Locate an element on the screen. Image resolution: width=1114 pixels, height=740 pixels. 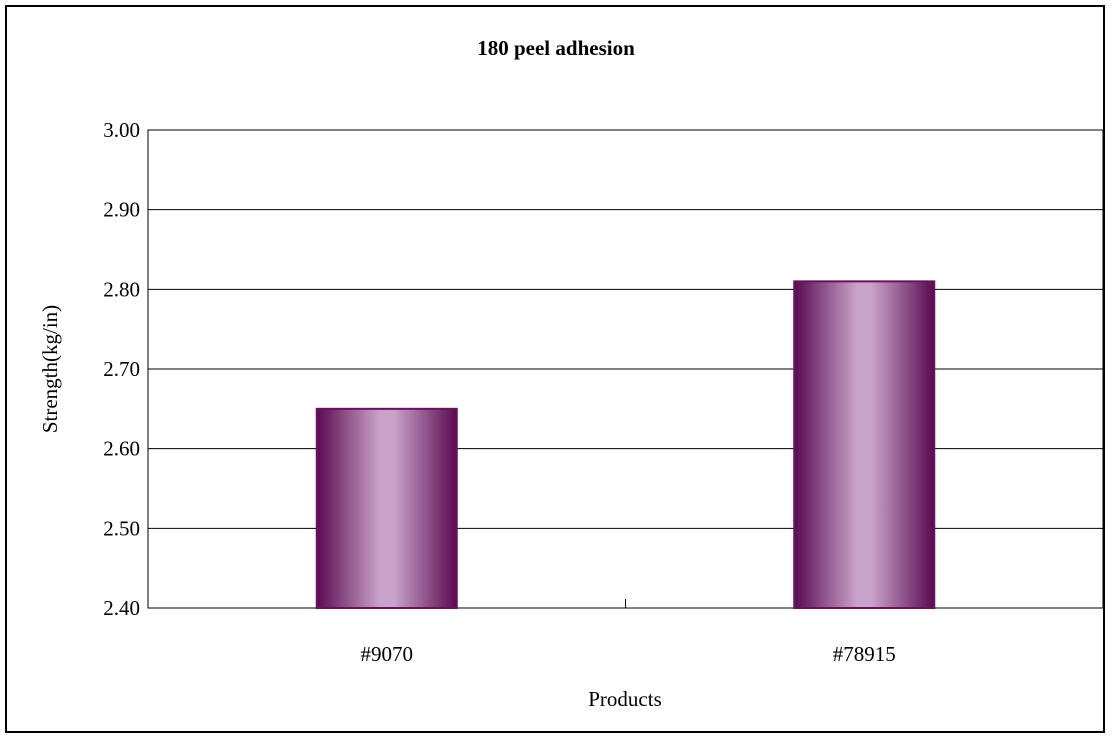
y-tick-label: 2.60 is located at coordinates (121, 449).